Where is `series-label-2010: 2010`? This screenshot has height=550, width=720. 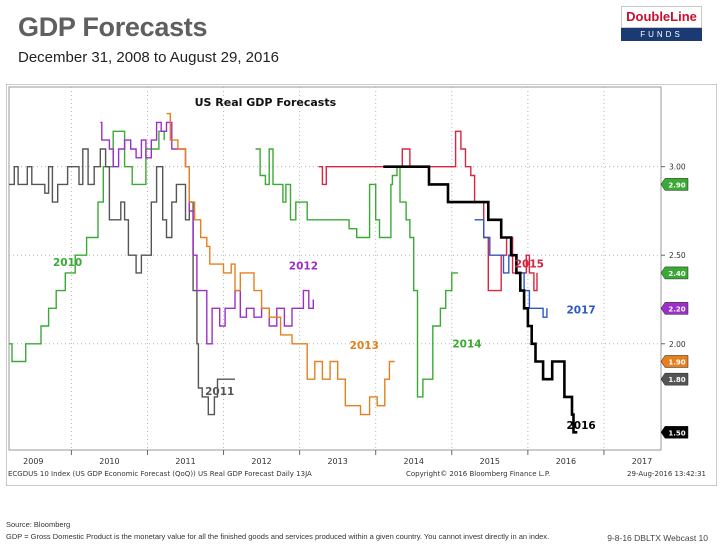
series-label-2010: 2010 is located at coordinates (67, 263).